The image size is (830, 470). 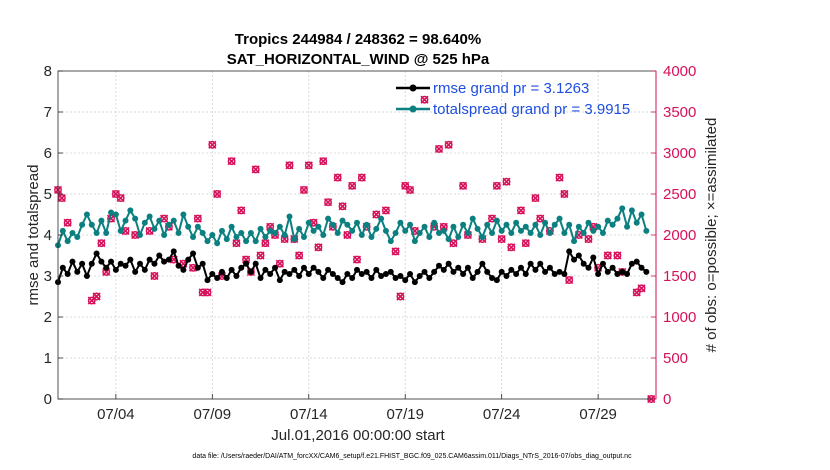 I want to click on legend-totalspread-label: totalspread grand pr = 3.9915, so click(x=531, y=109).